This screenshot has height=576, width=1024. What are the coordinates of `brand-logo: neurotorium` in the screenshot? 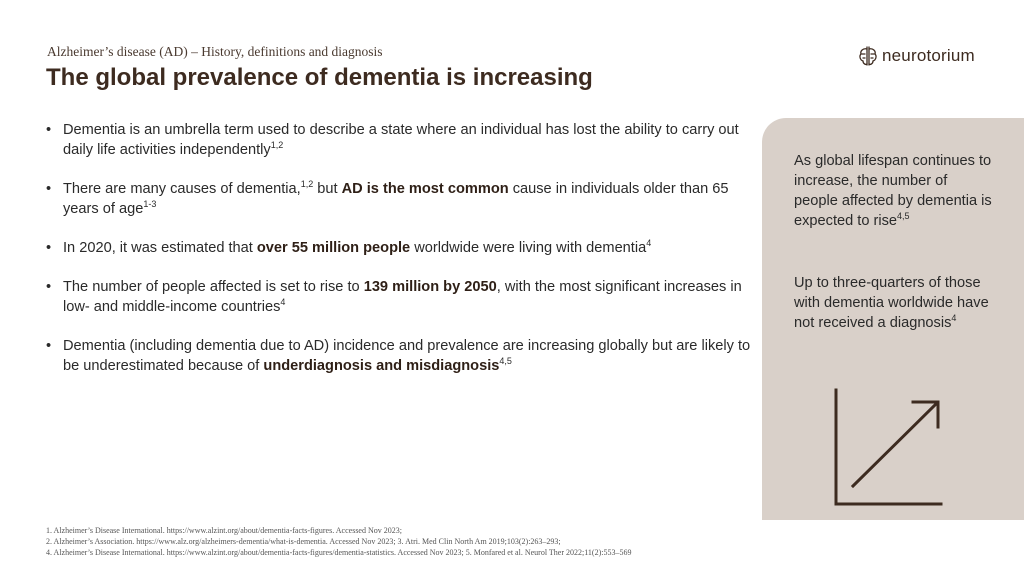 It's located at (916, 56).